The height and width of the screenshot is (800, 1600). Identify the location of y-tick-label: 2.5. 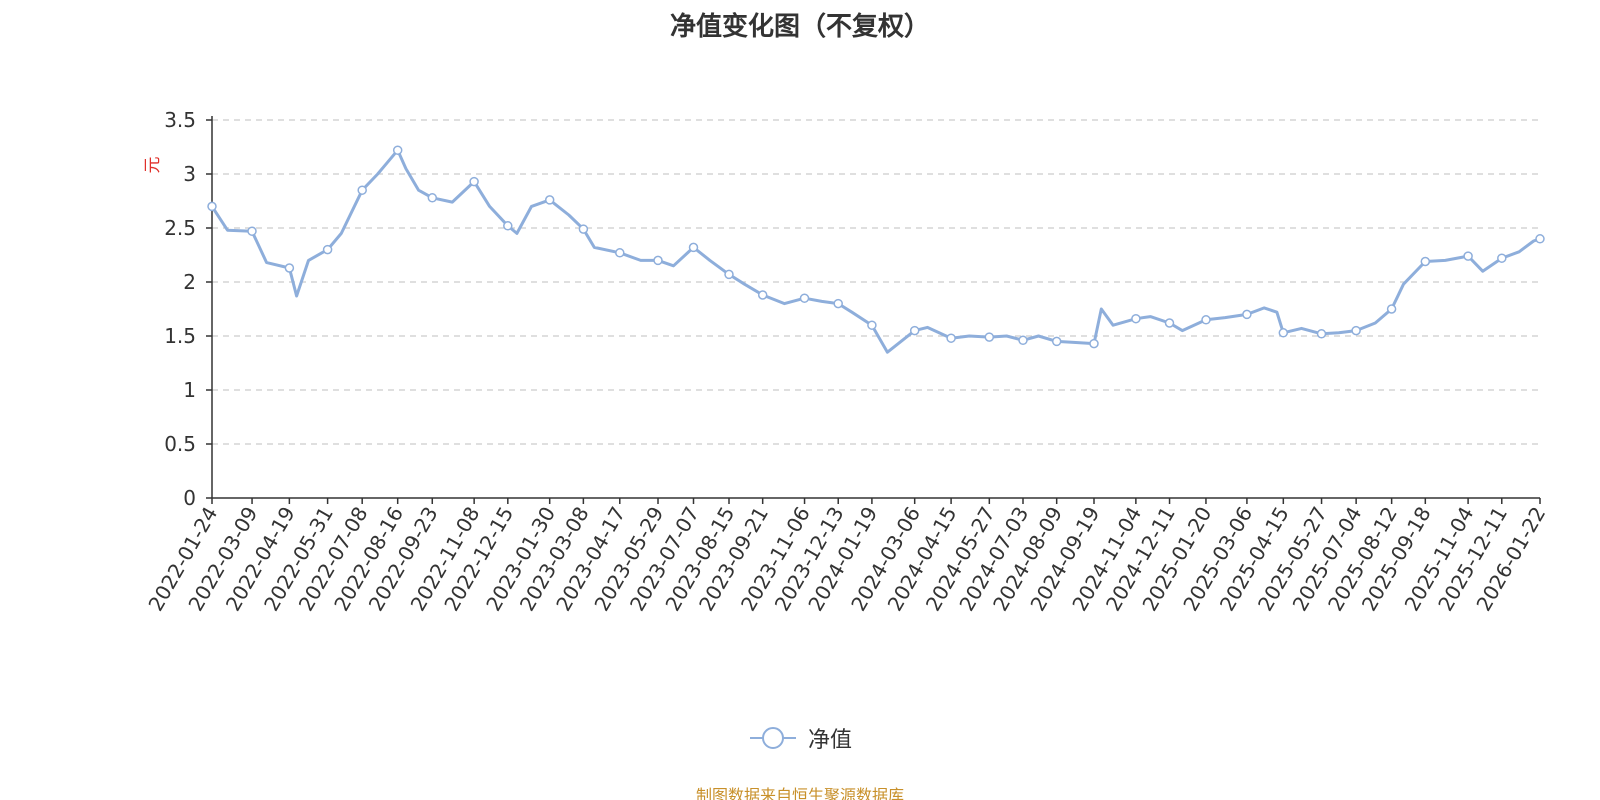
(180, 228).